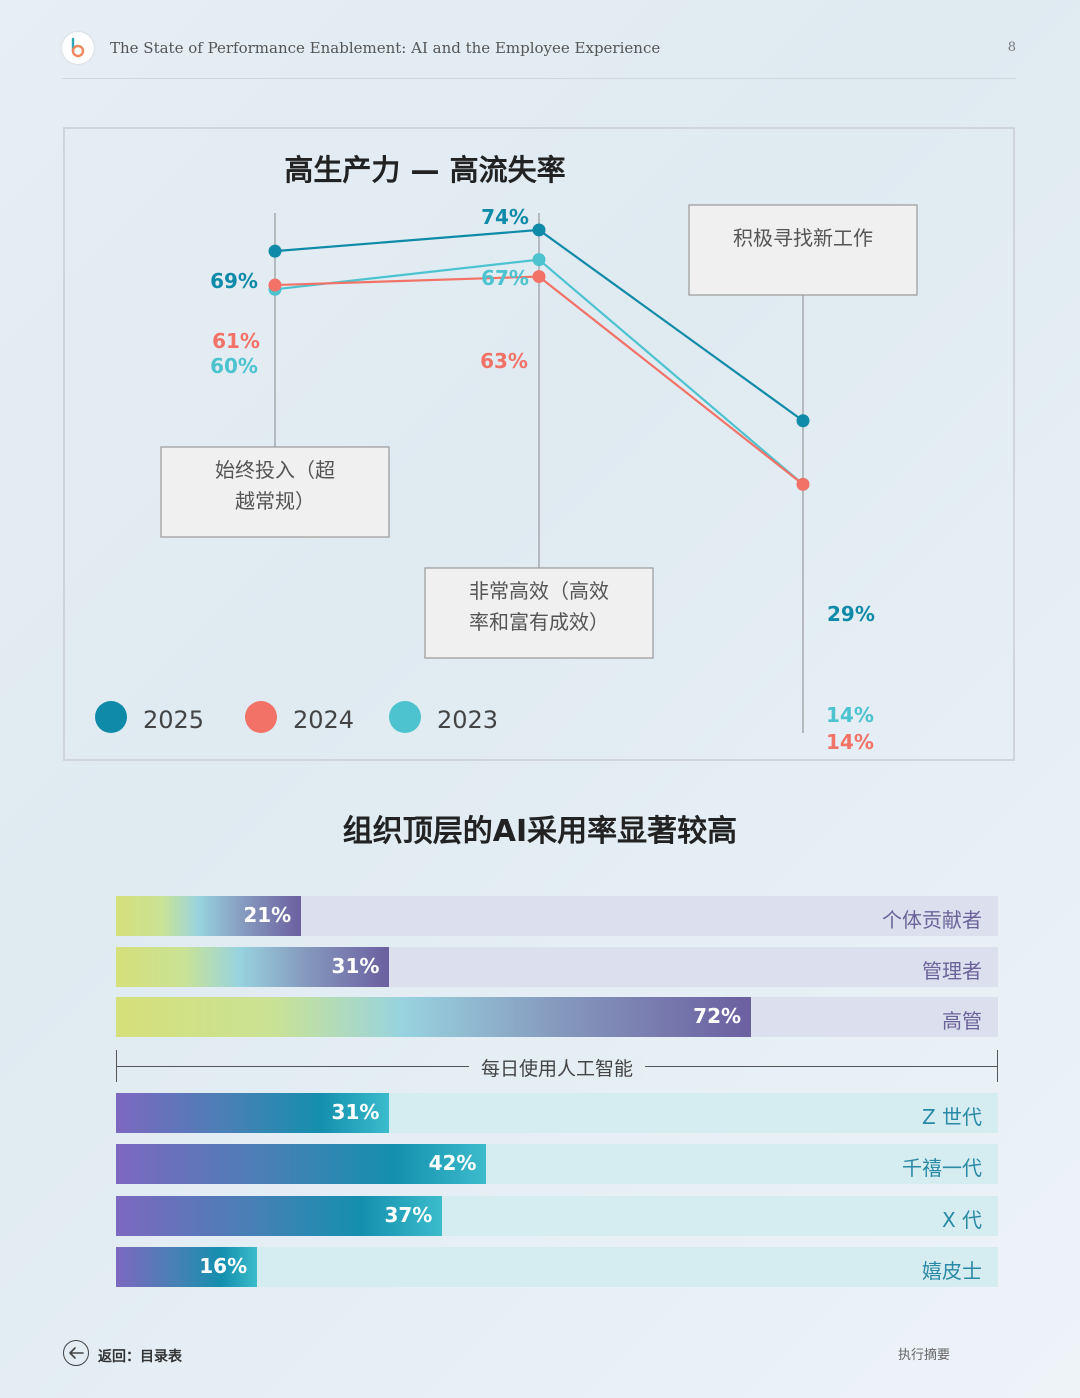 This screenshot has height=1398, width=1080. Describe the element at coordinates (1011, 47) in the screenshot. I see `page-number: 8` at that location.